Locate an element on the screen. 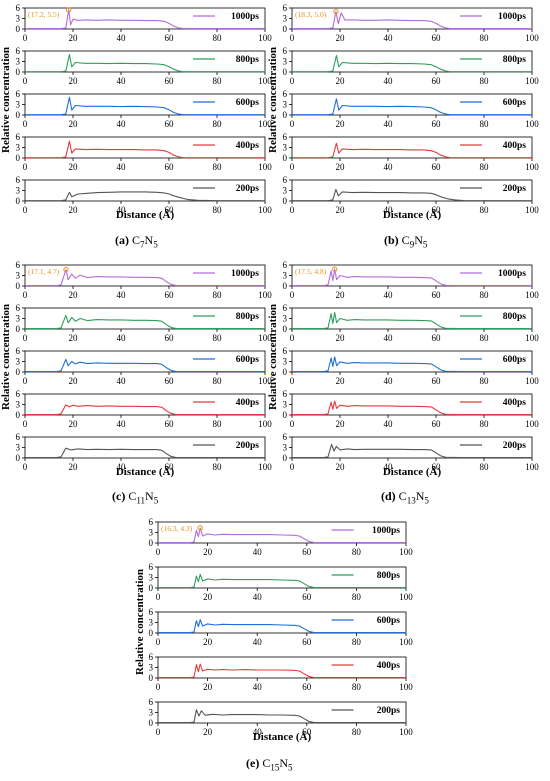 Image resolution: width=550 pixels, height=781 pixels. peak-marker is located at coordinates (68, 10).